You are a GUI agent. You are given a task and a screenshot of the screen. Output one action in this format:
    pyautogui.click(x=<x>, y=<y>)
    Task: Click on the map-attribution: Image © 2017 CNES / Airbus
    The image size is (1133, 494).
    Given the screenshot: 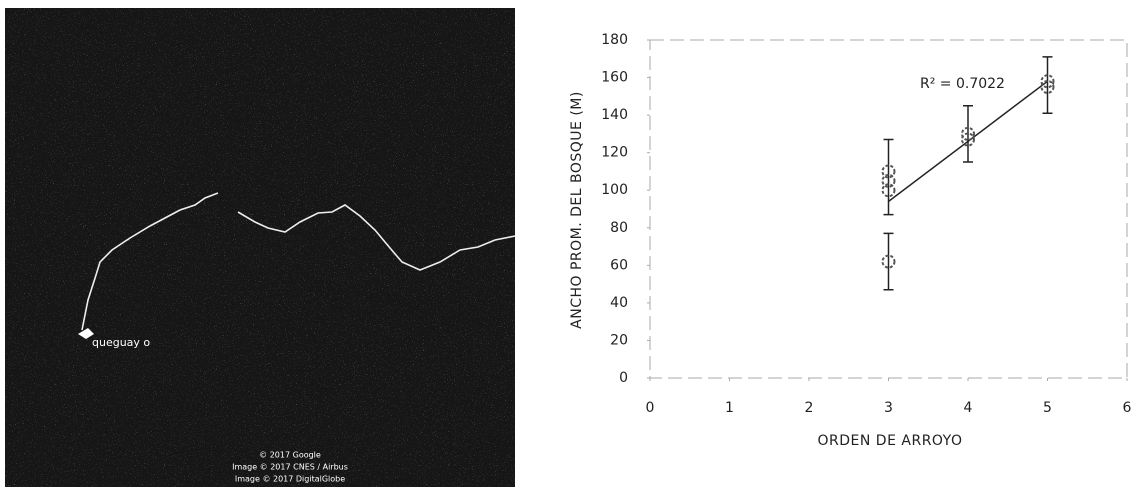 What is the action you would take?
    pyautogui.click(x=290, y=467)
    